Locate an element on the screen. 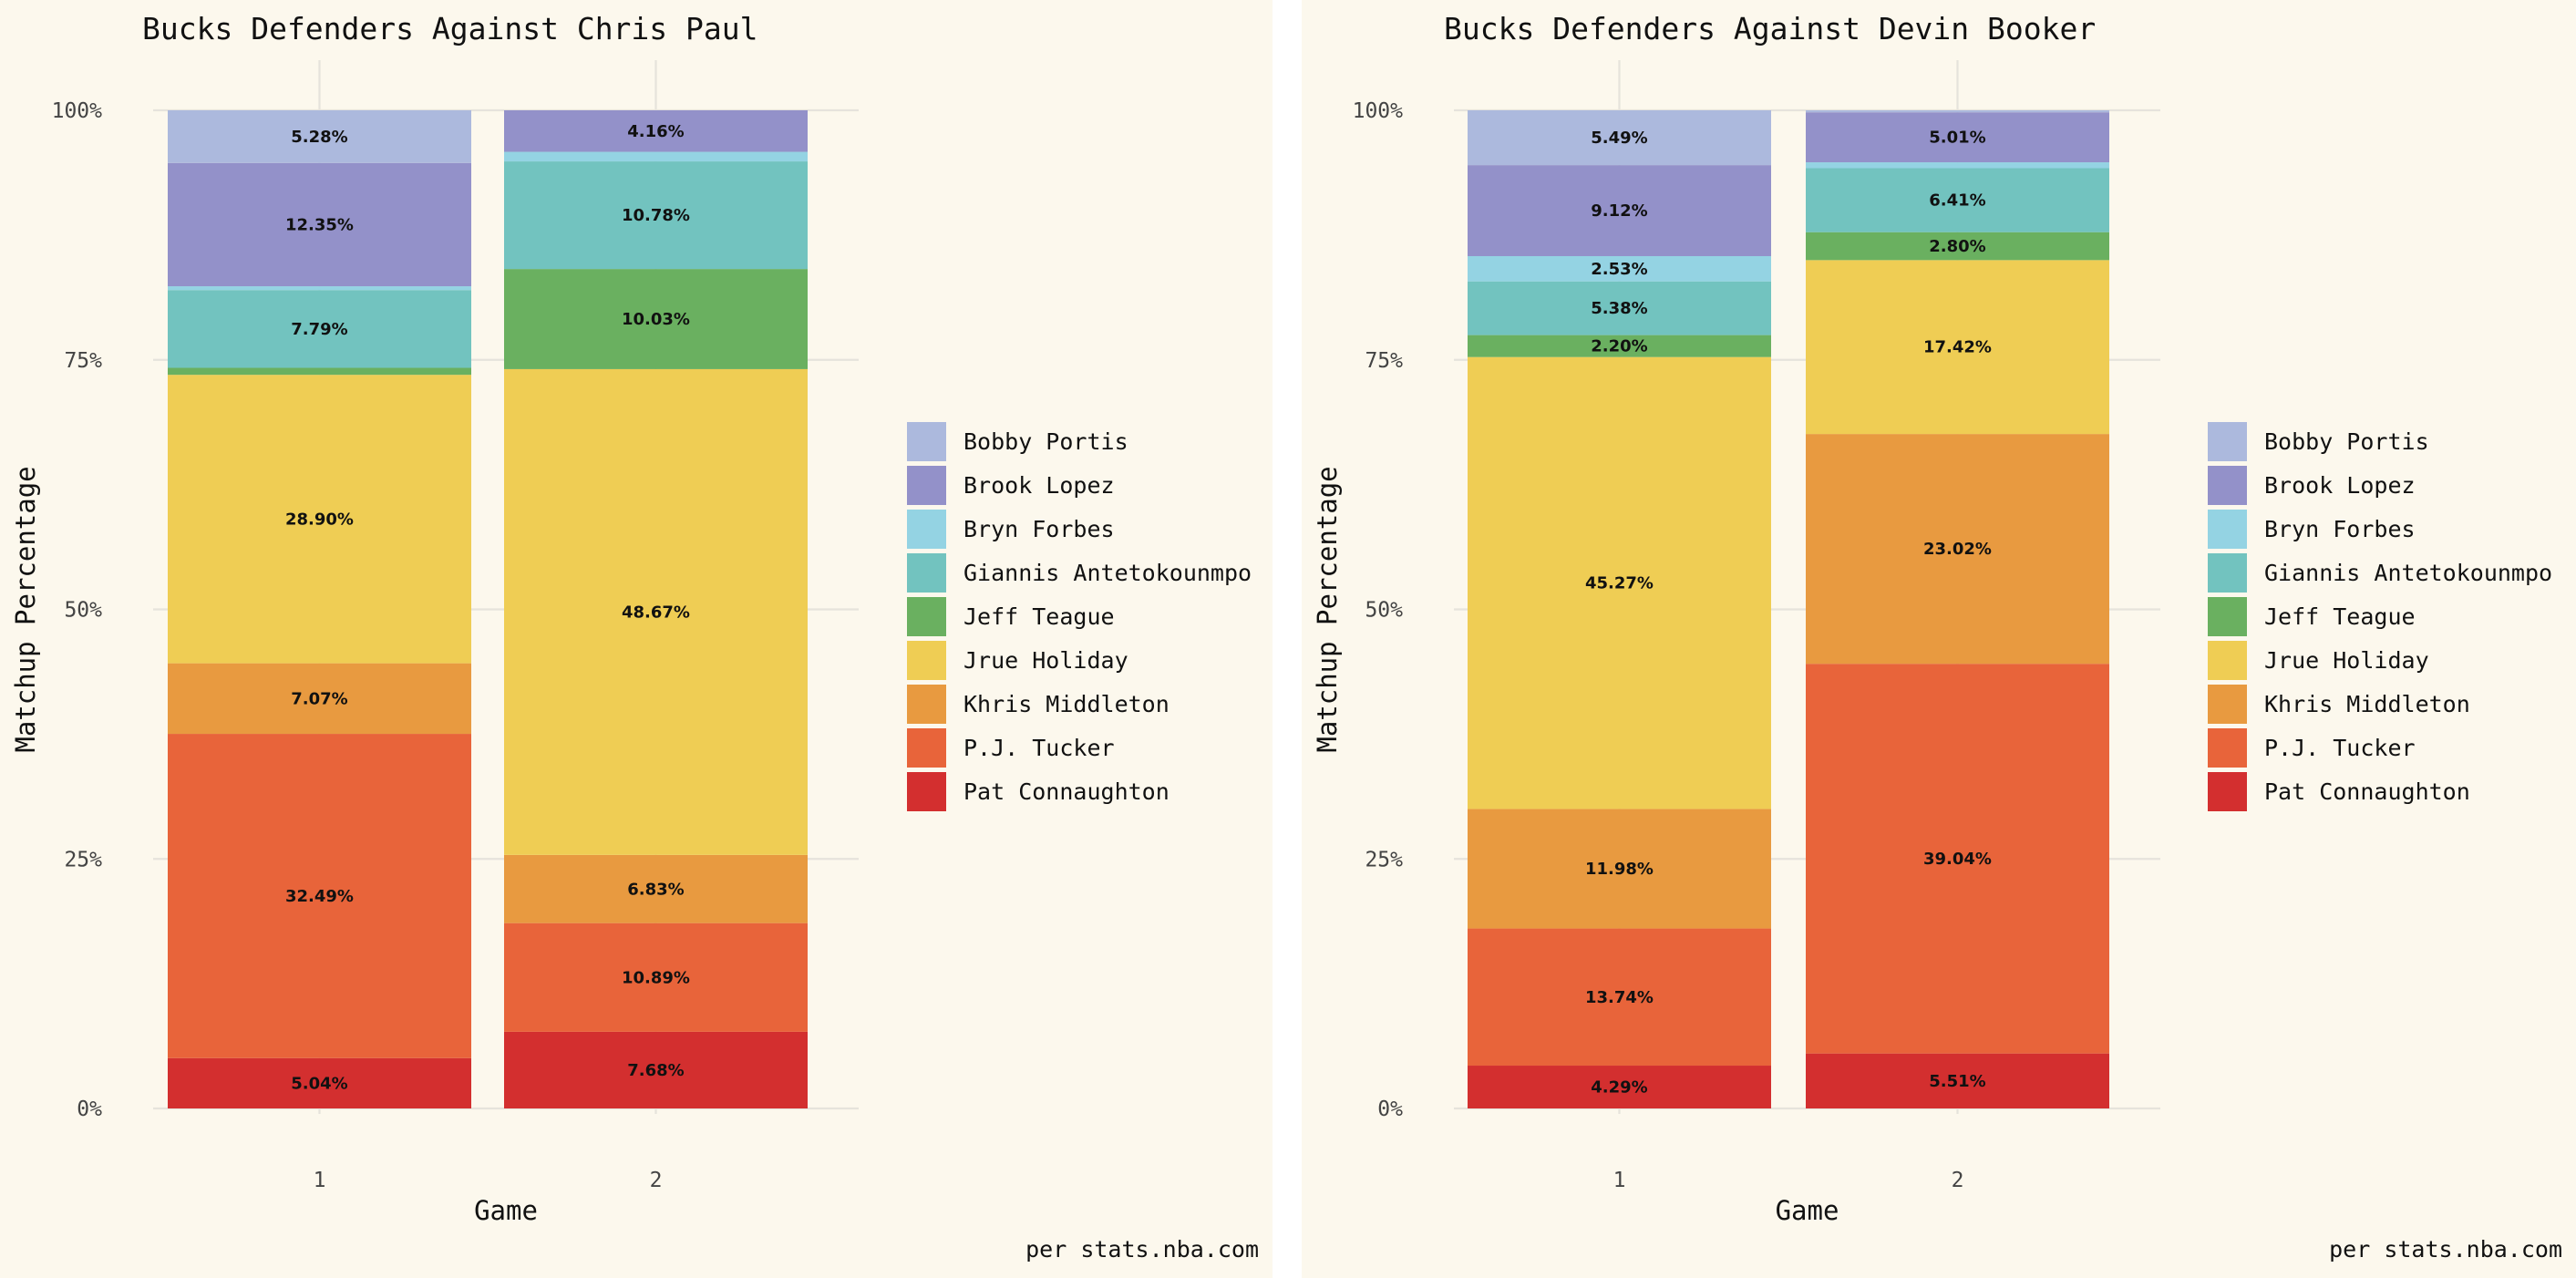 Image resolution: width=2576 pixels, height=1278 pixels. data-label: 45.27% is located at coordinates (1619, 583).